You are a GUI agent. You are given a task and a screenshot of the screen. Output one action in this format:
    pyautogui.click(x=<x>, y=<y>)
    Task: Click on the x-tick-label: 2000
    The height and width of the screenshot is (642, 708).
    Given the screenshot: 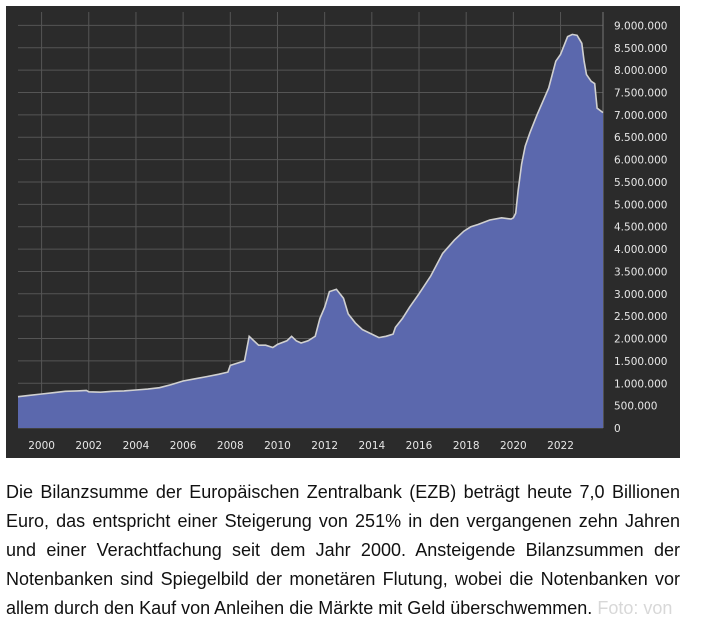 What is the action you would take?
    pyautogui.click(x=41, y=446)
    